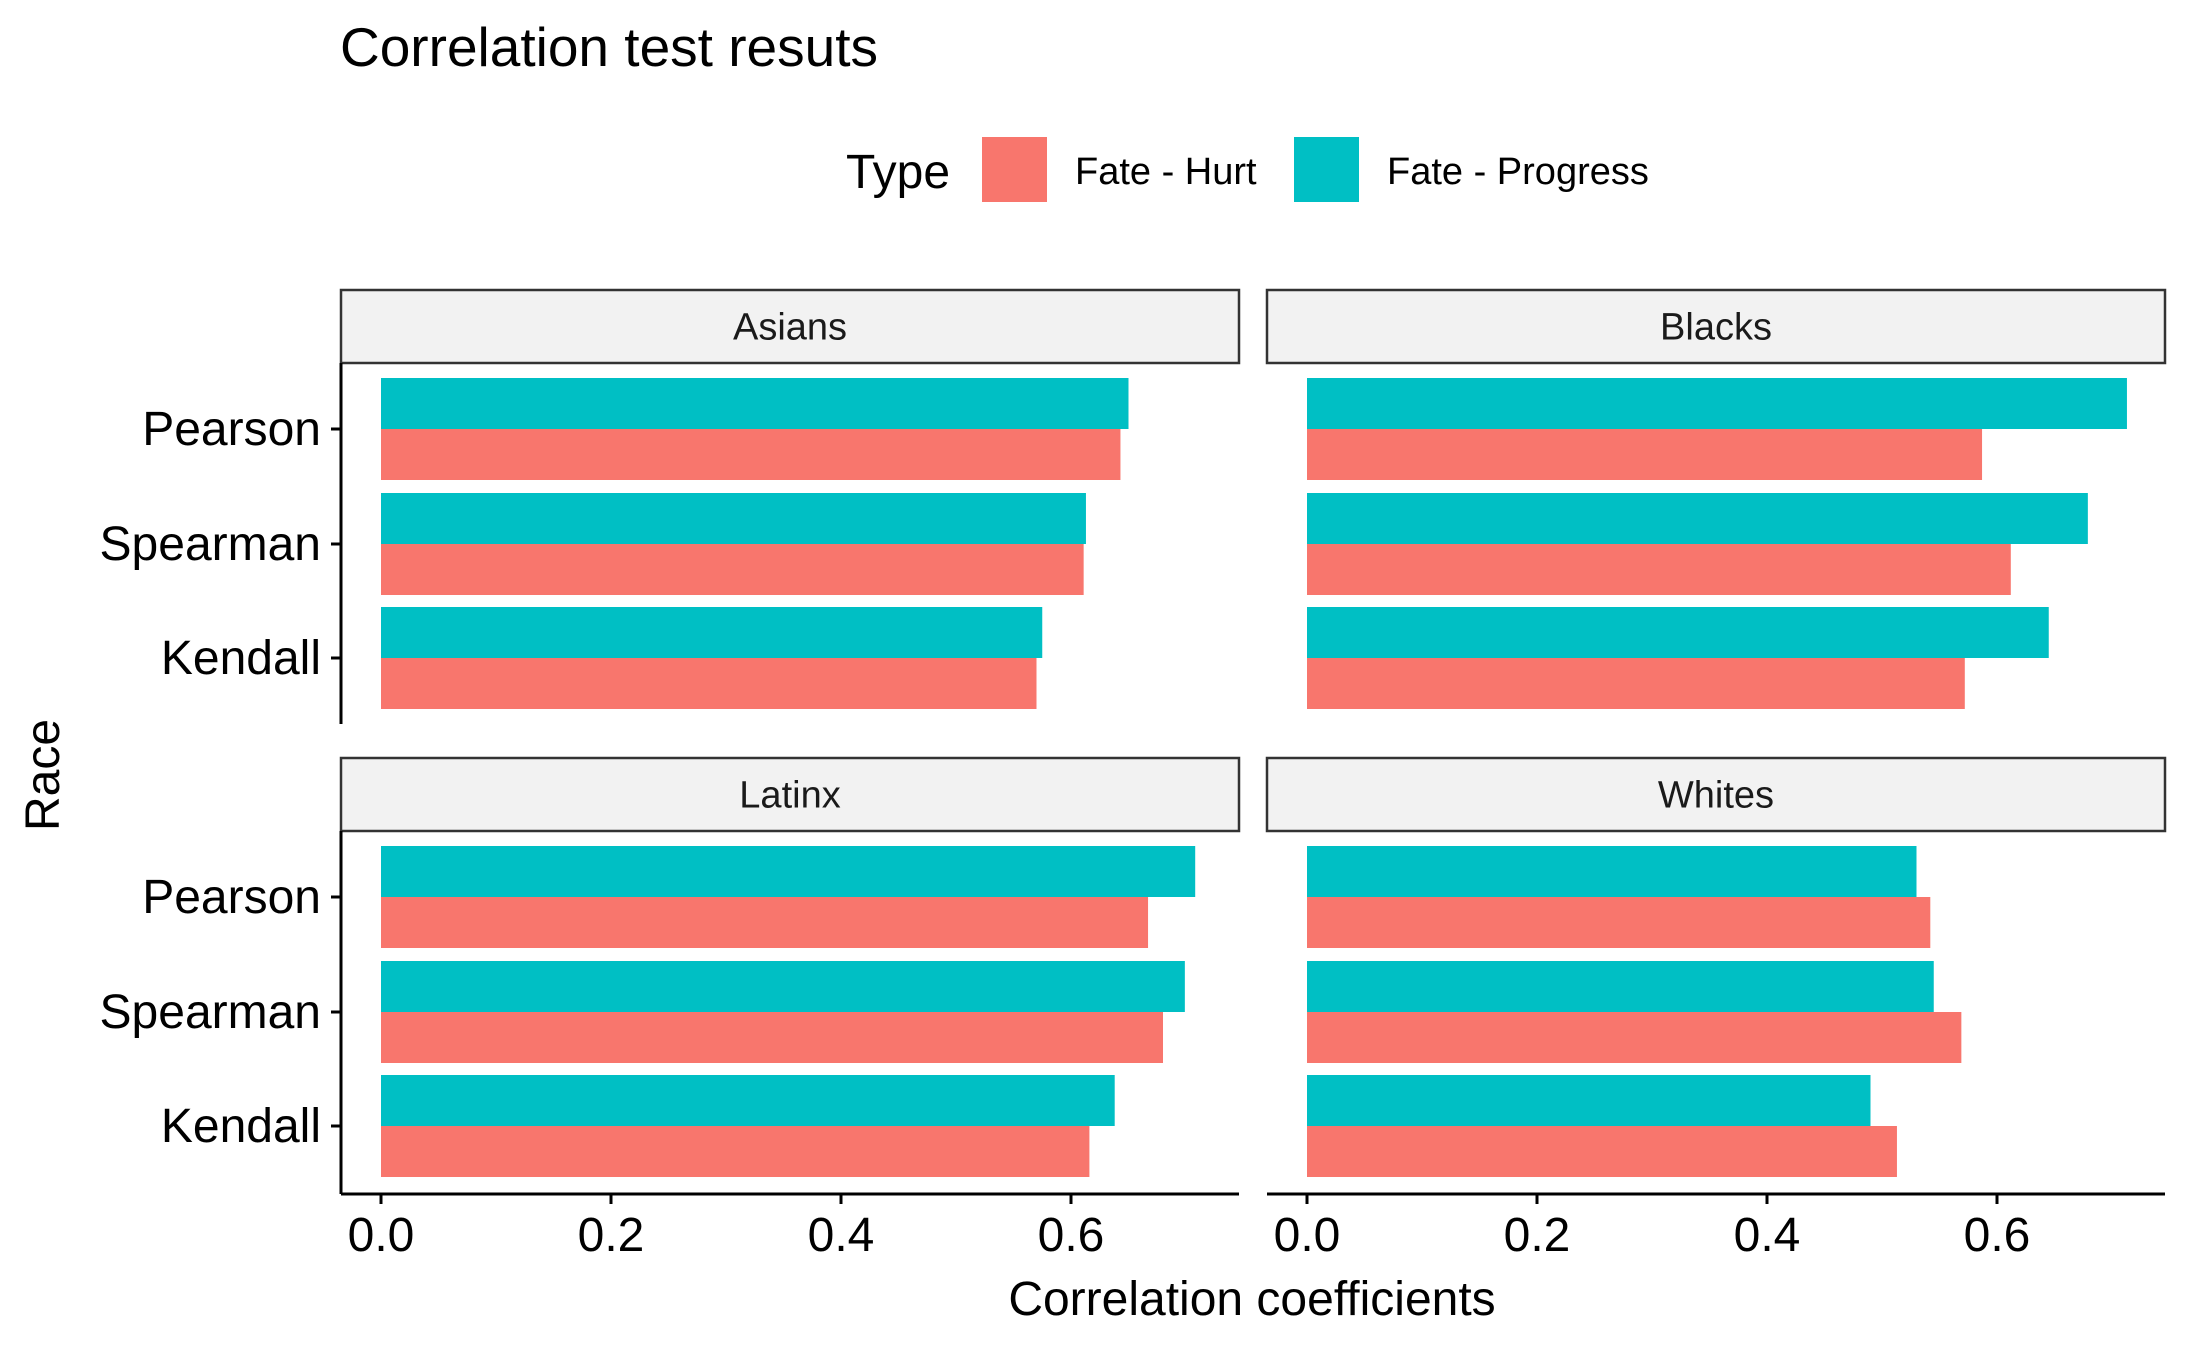  I want to click on bar-whites-spearman-fate-progress, so click(1620, 986).